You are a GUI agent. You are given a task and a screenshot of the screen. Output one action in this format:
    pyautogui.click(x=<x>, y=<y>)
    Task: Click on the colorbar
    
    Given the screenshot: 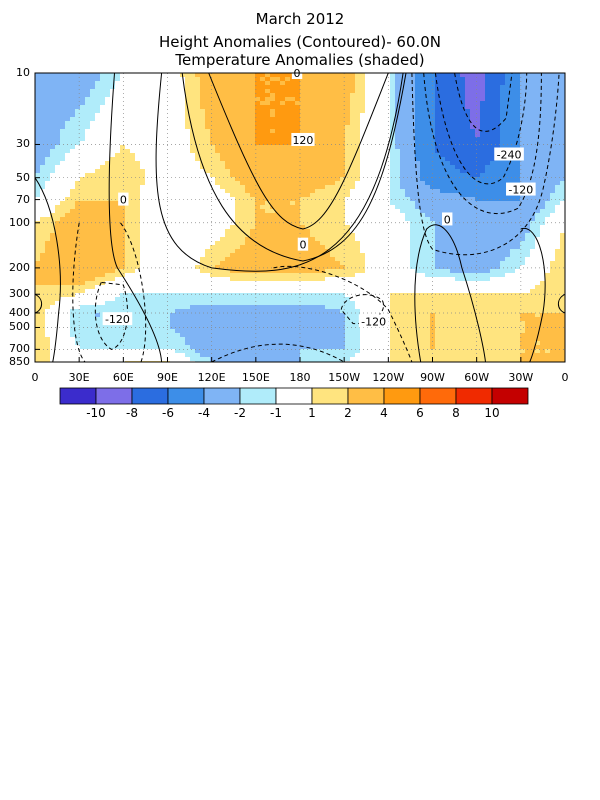 What is the action you would take?
    pyautogui.click(x=294, y=396)
    